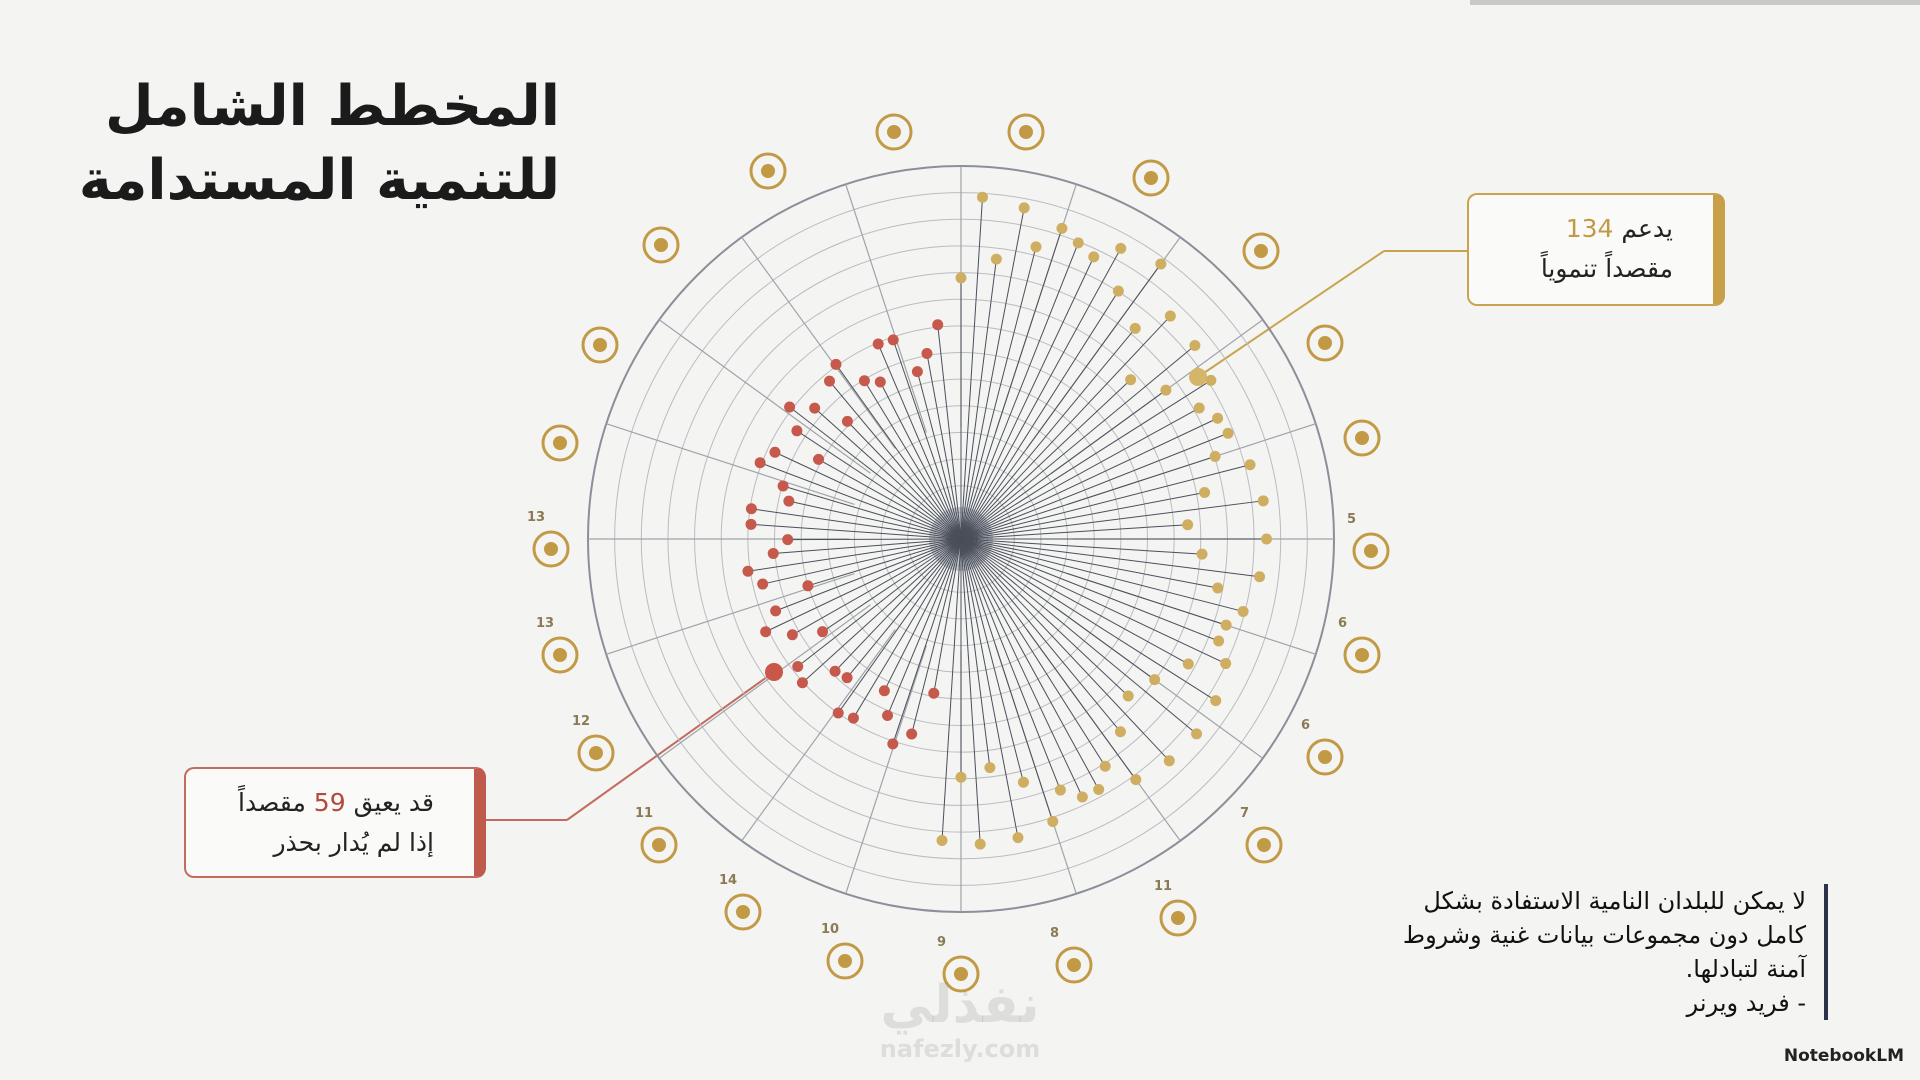 This screenshot has height=1080, width=1920. I want to click on sdg-icon: 14, so click(740, 902).